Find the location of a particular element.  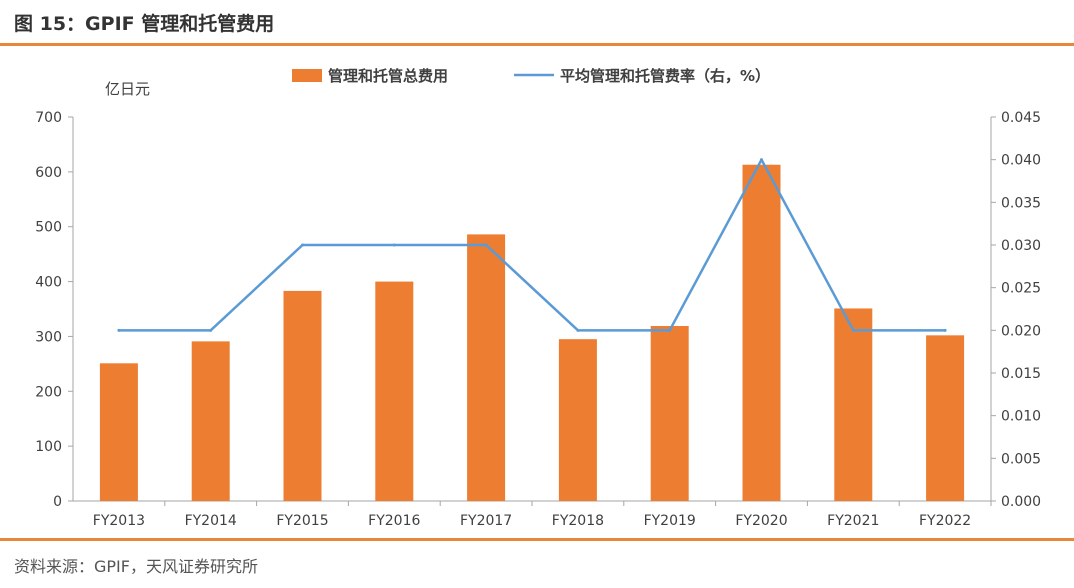

x-tick-label: FY2021 is located at coordinates (853, 521).